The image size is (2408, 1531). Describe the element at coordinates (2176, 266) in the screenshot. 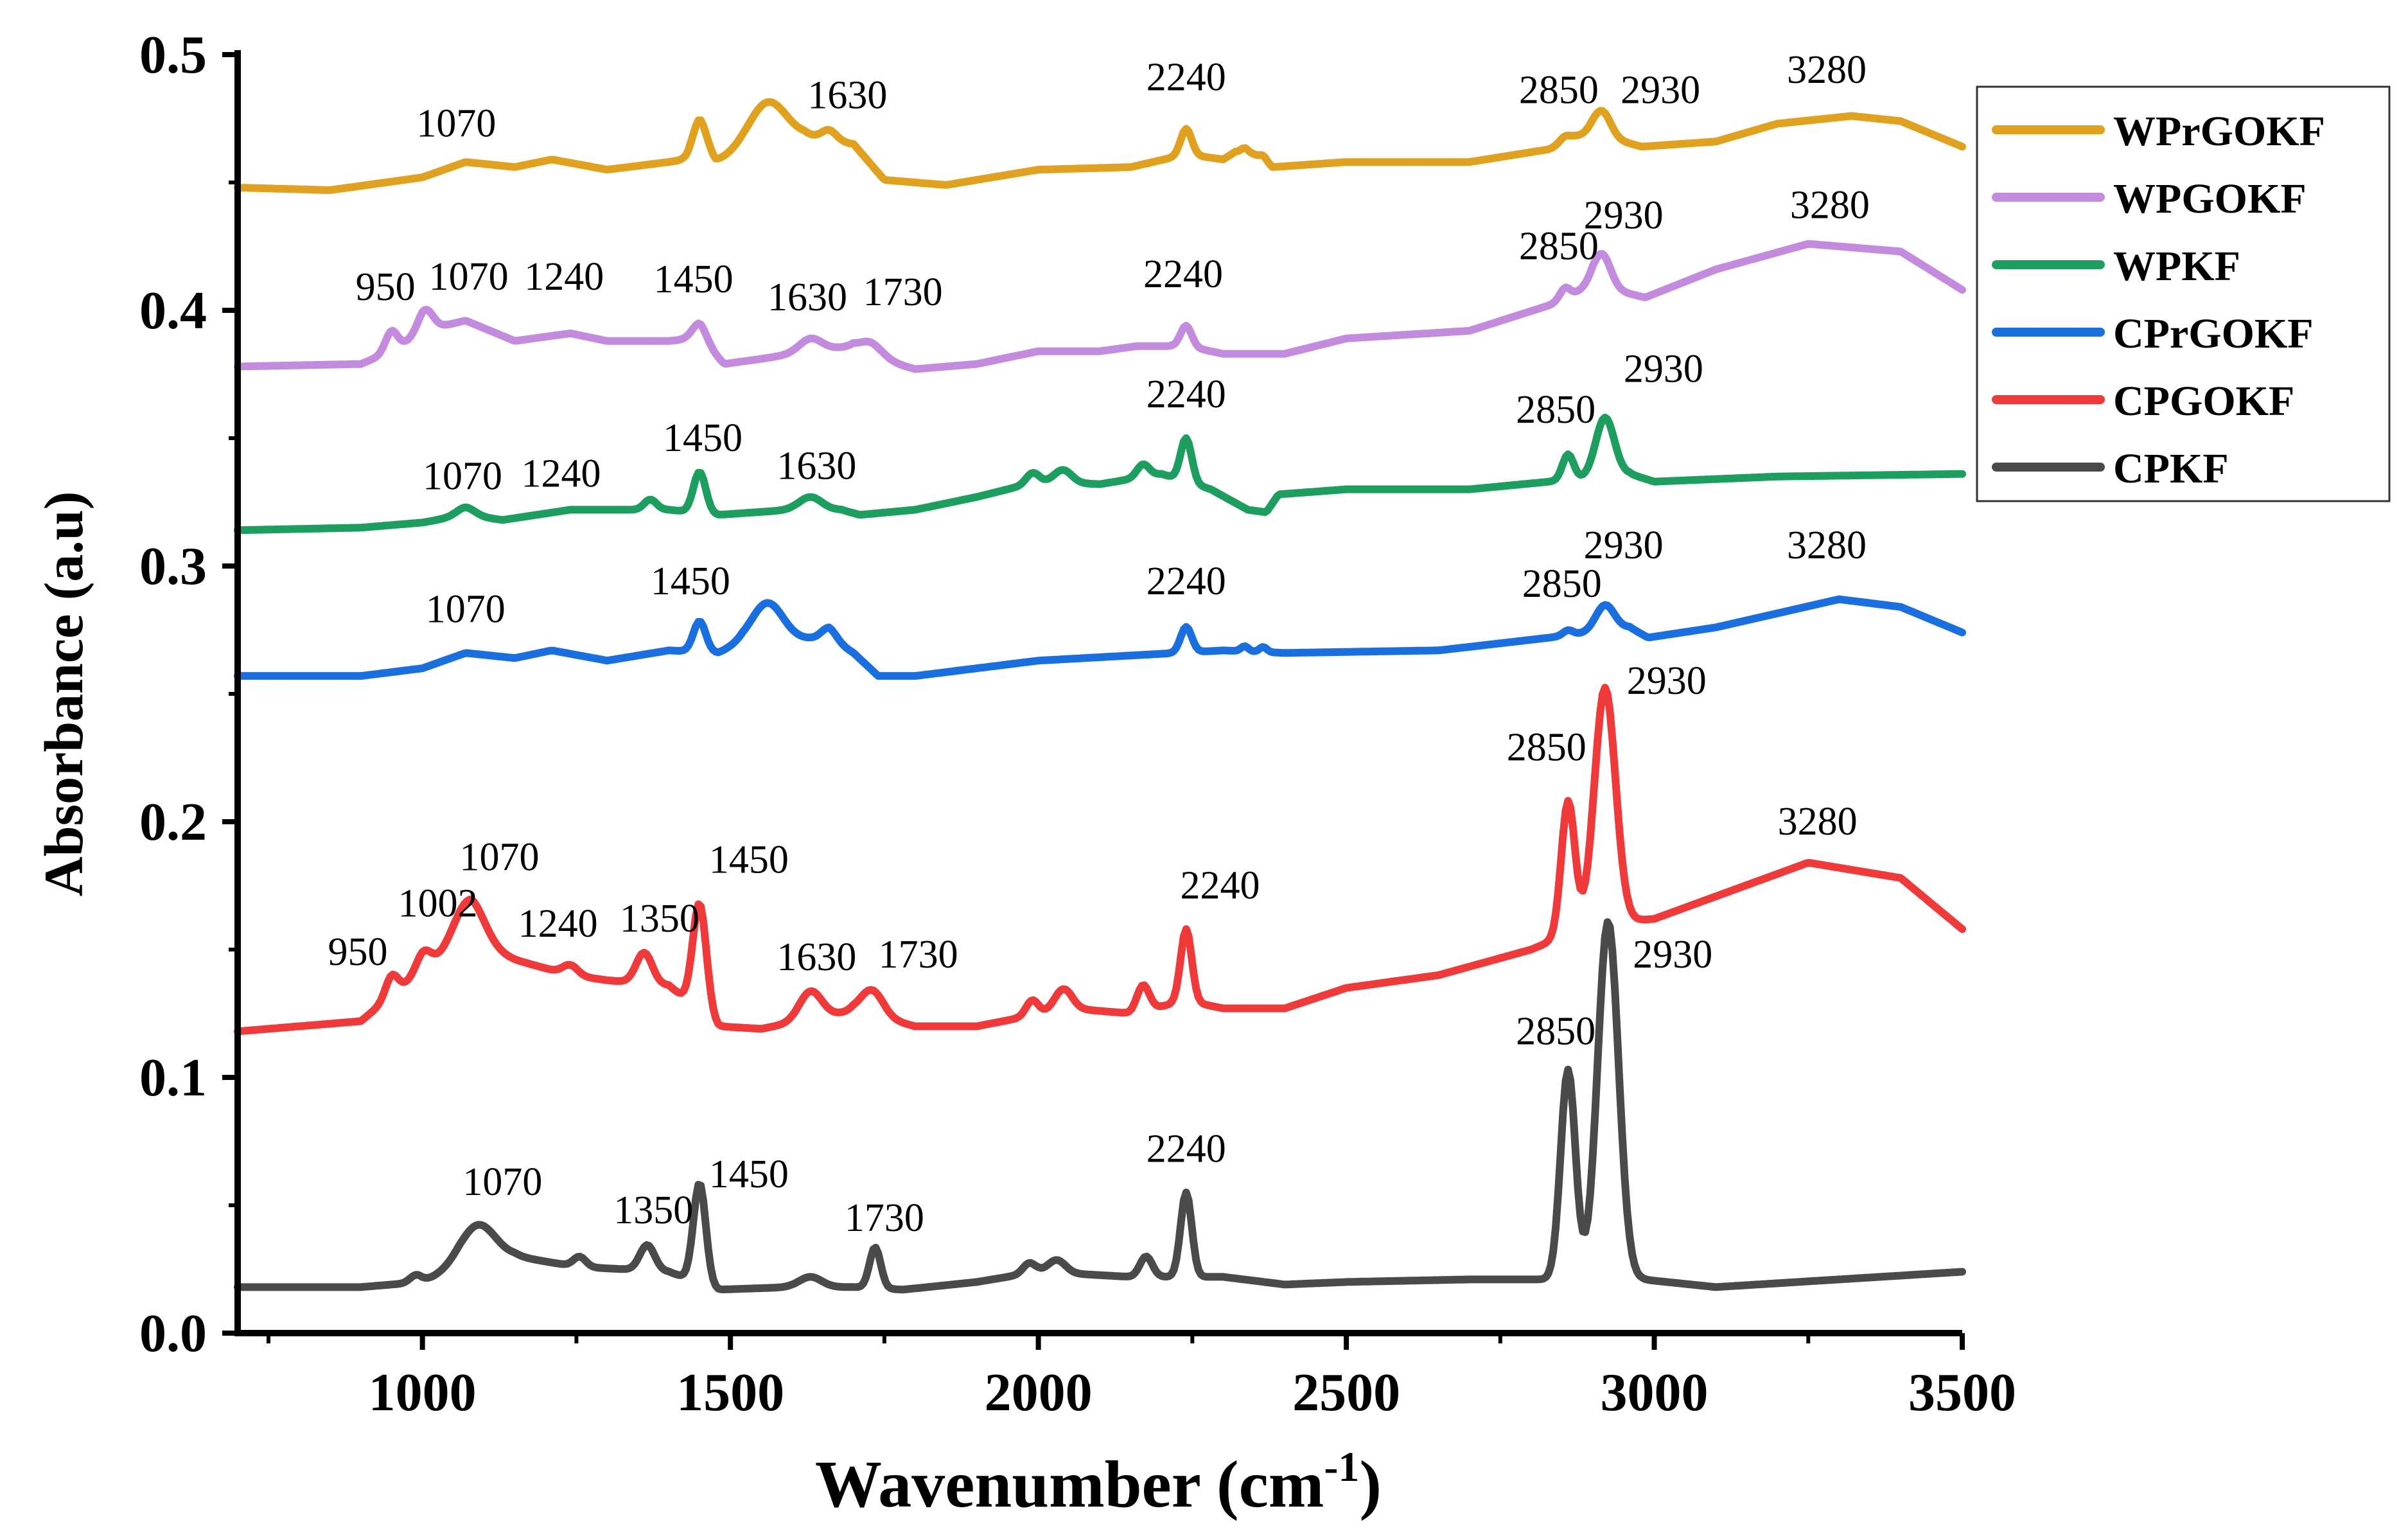

I see `legend-label: WPKF` at that location.